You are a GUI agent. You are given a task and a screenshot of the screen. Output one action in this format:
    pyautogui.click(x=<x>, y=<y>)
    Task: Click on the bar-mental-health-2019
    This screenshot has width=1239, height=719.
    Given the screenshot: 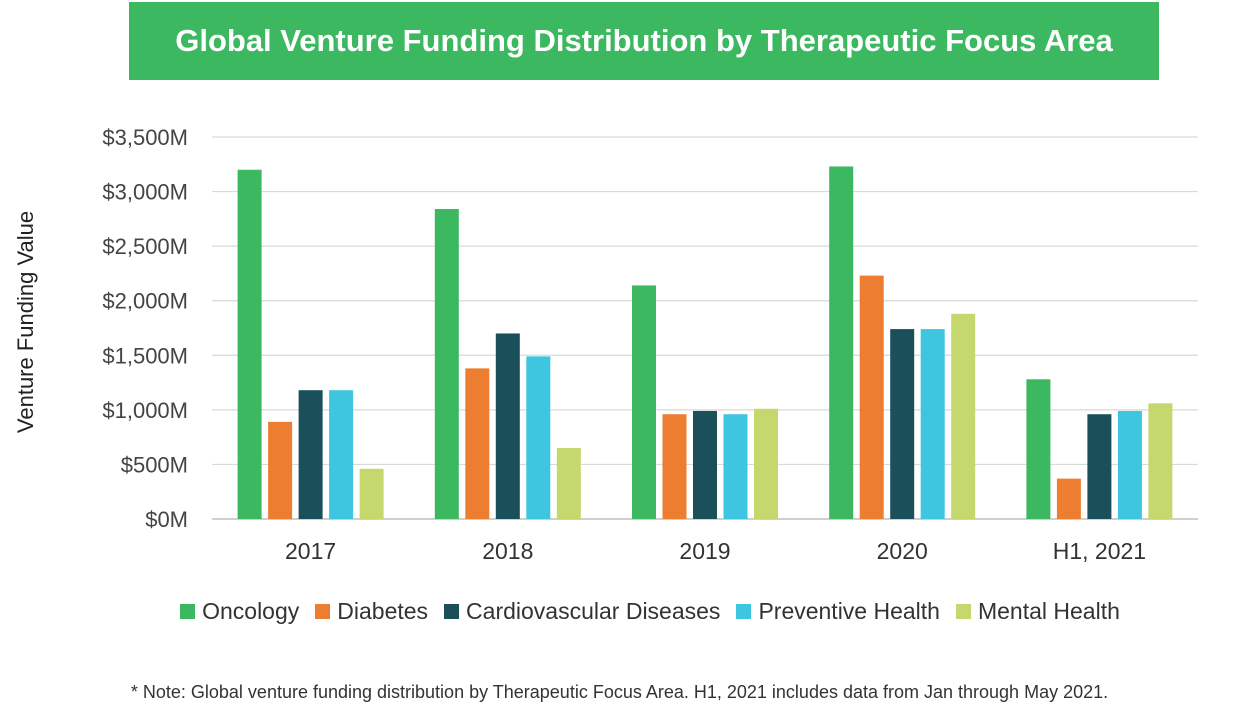 What is the action you would take?
    pyautogui.click(x=766, y=463)
    